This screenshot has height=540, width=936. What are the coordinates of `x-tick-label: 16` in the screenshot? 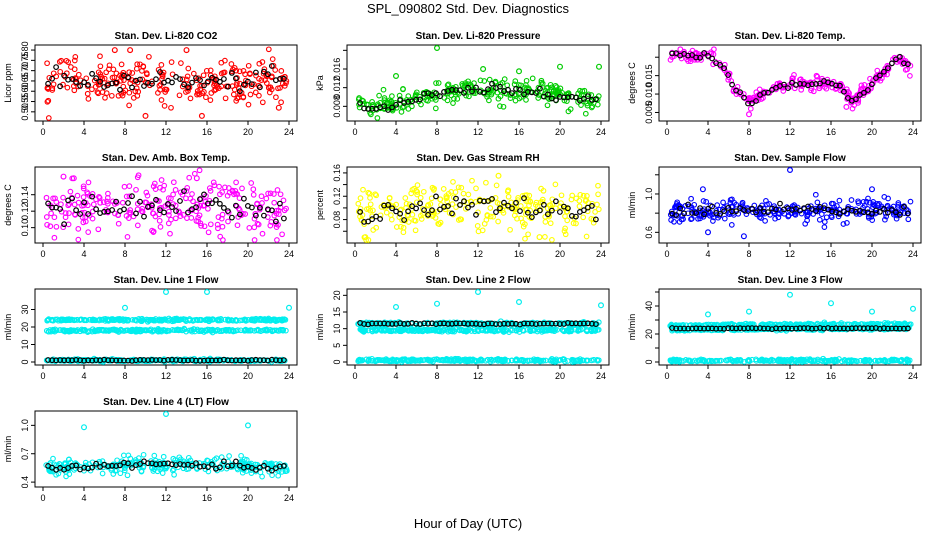 It's located at (207, 132).